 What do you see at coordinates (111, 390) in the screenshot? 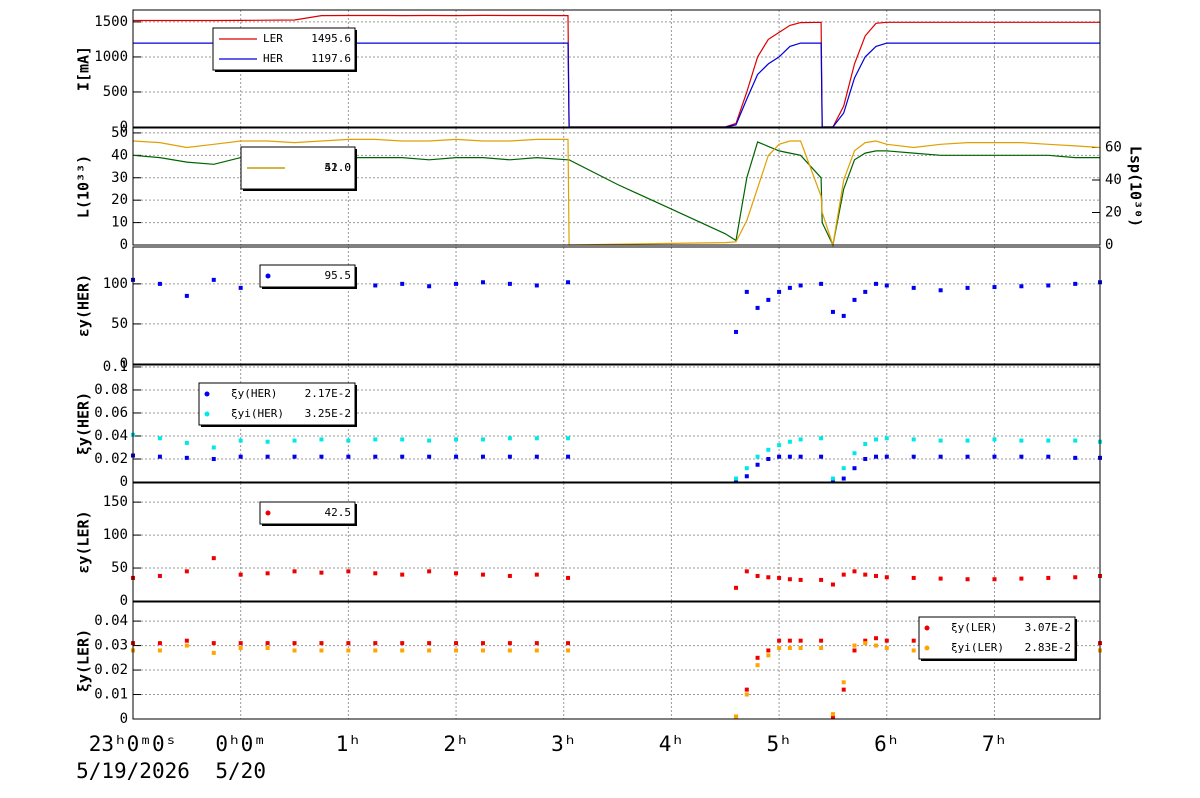
I see `y-tick-label: 0.08` at bounding box center [111, 390].